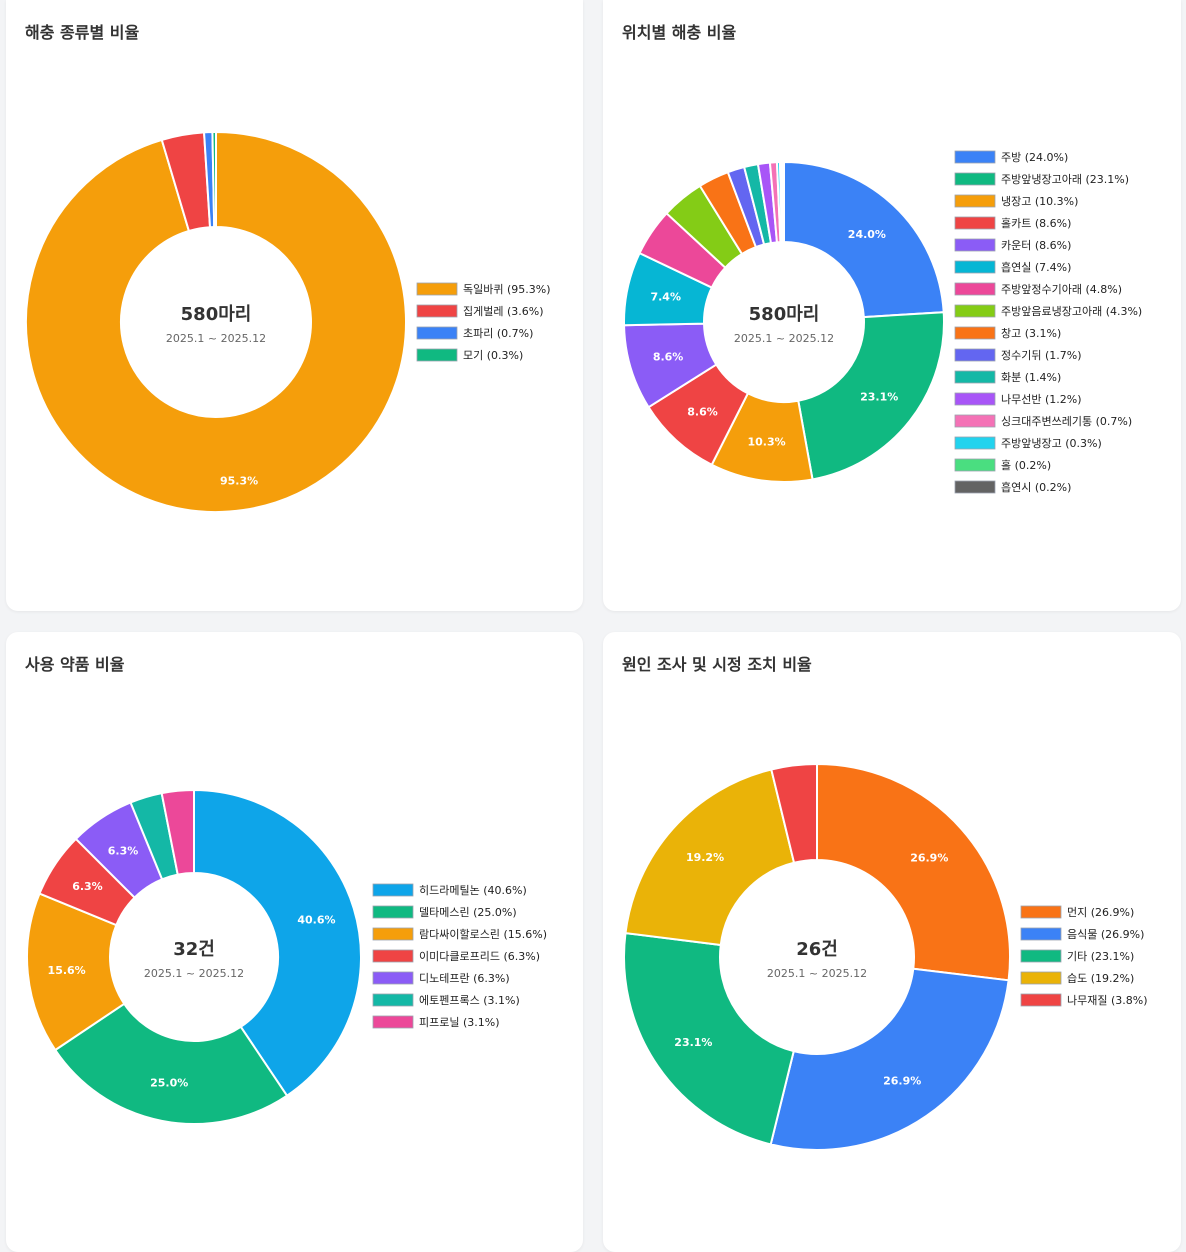 The width and height of the screenshot is (1186, 1252). I want to click on slice-percentage-label: 10.3%, so click(766, 442).